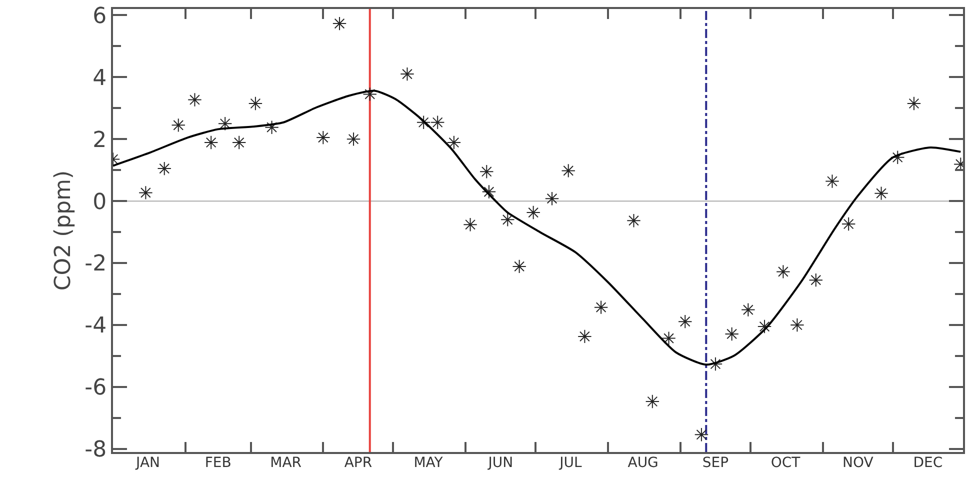 This screenshot has height=496, width=967. Describe the element at coordinates (643, 463) in the screenshot. I see `x-tick-label: AUG` at that location.